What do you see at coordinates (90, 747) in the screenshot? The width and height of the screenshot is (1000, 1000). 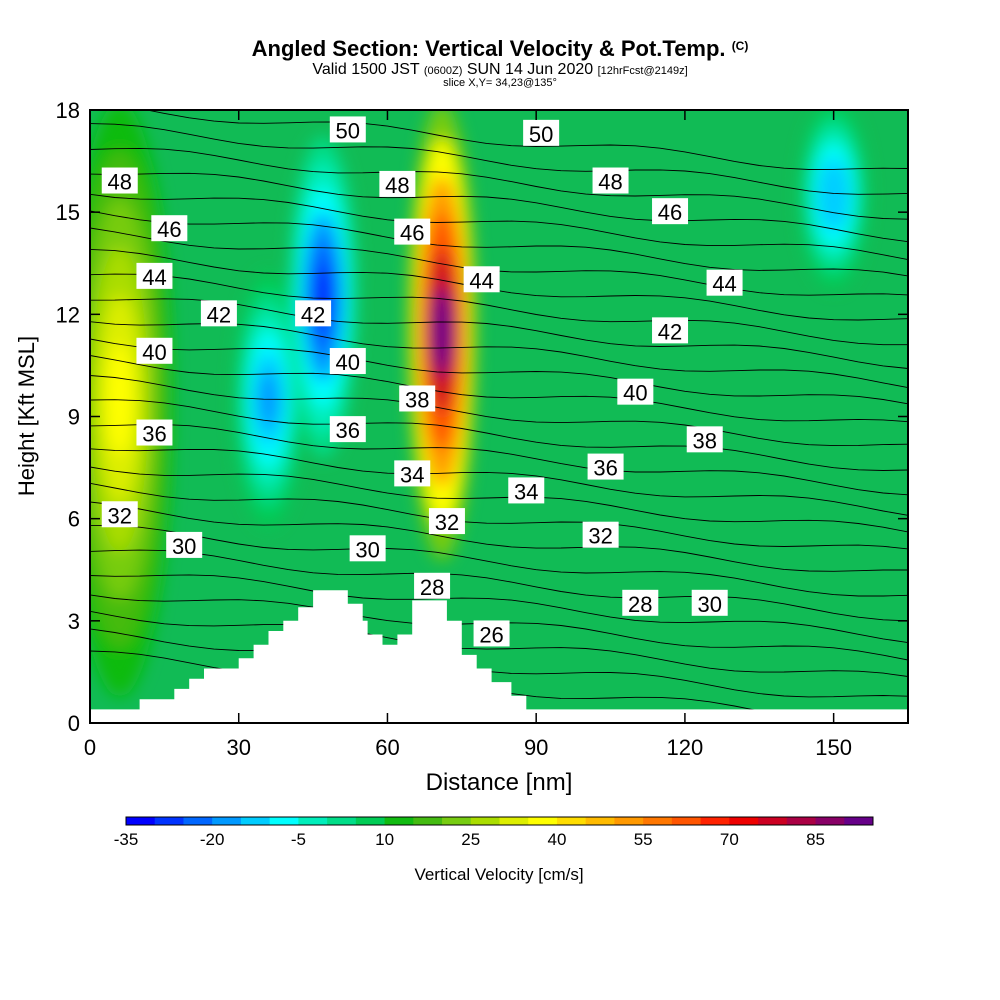 I see `x-tick-label: 0` at bounding box center [90, 747].